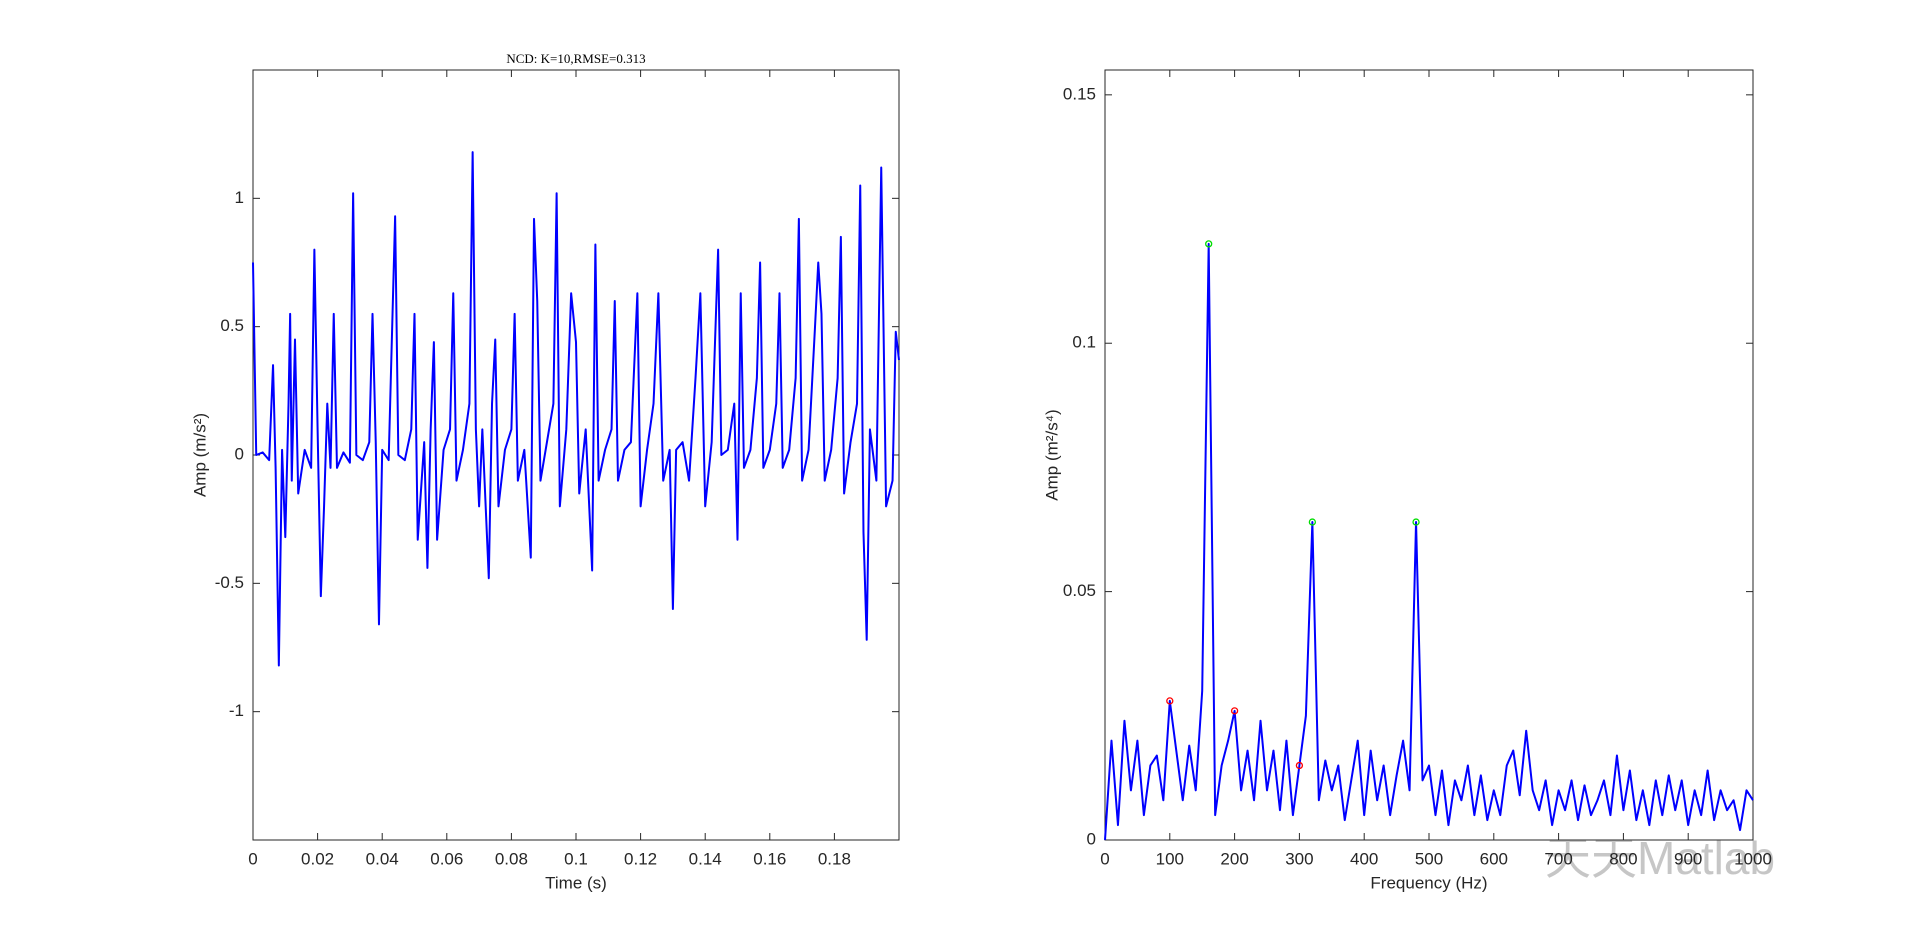  What do you see at coordinates (1428, 882) in the screenshot?
I see `x-axis-label: Frequency (Hz)` at bounding box center [1428, 882].